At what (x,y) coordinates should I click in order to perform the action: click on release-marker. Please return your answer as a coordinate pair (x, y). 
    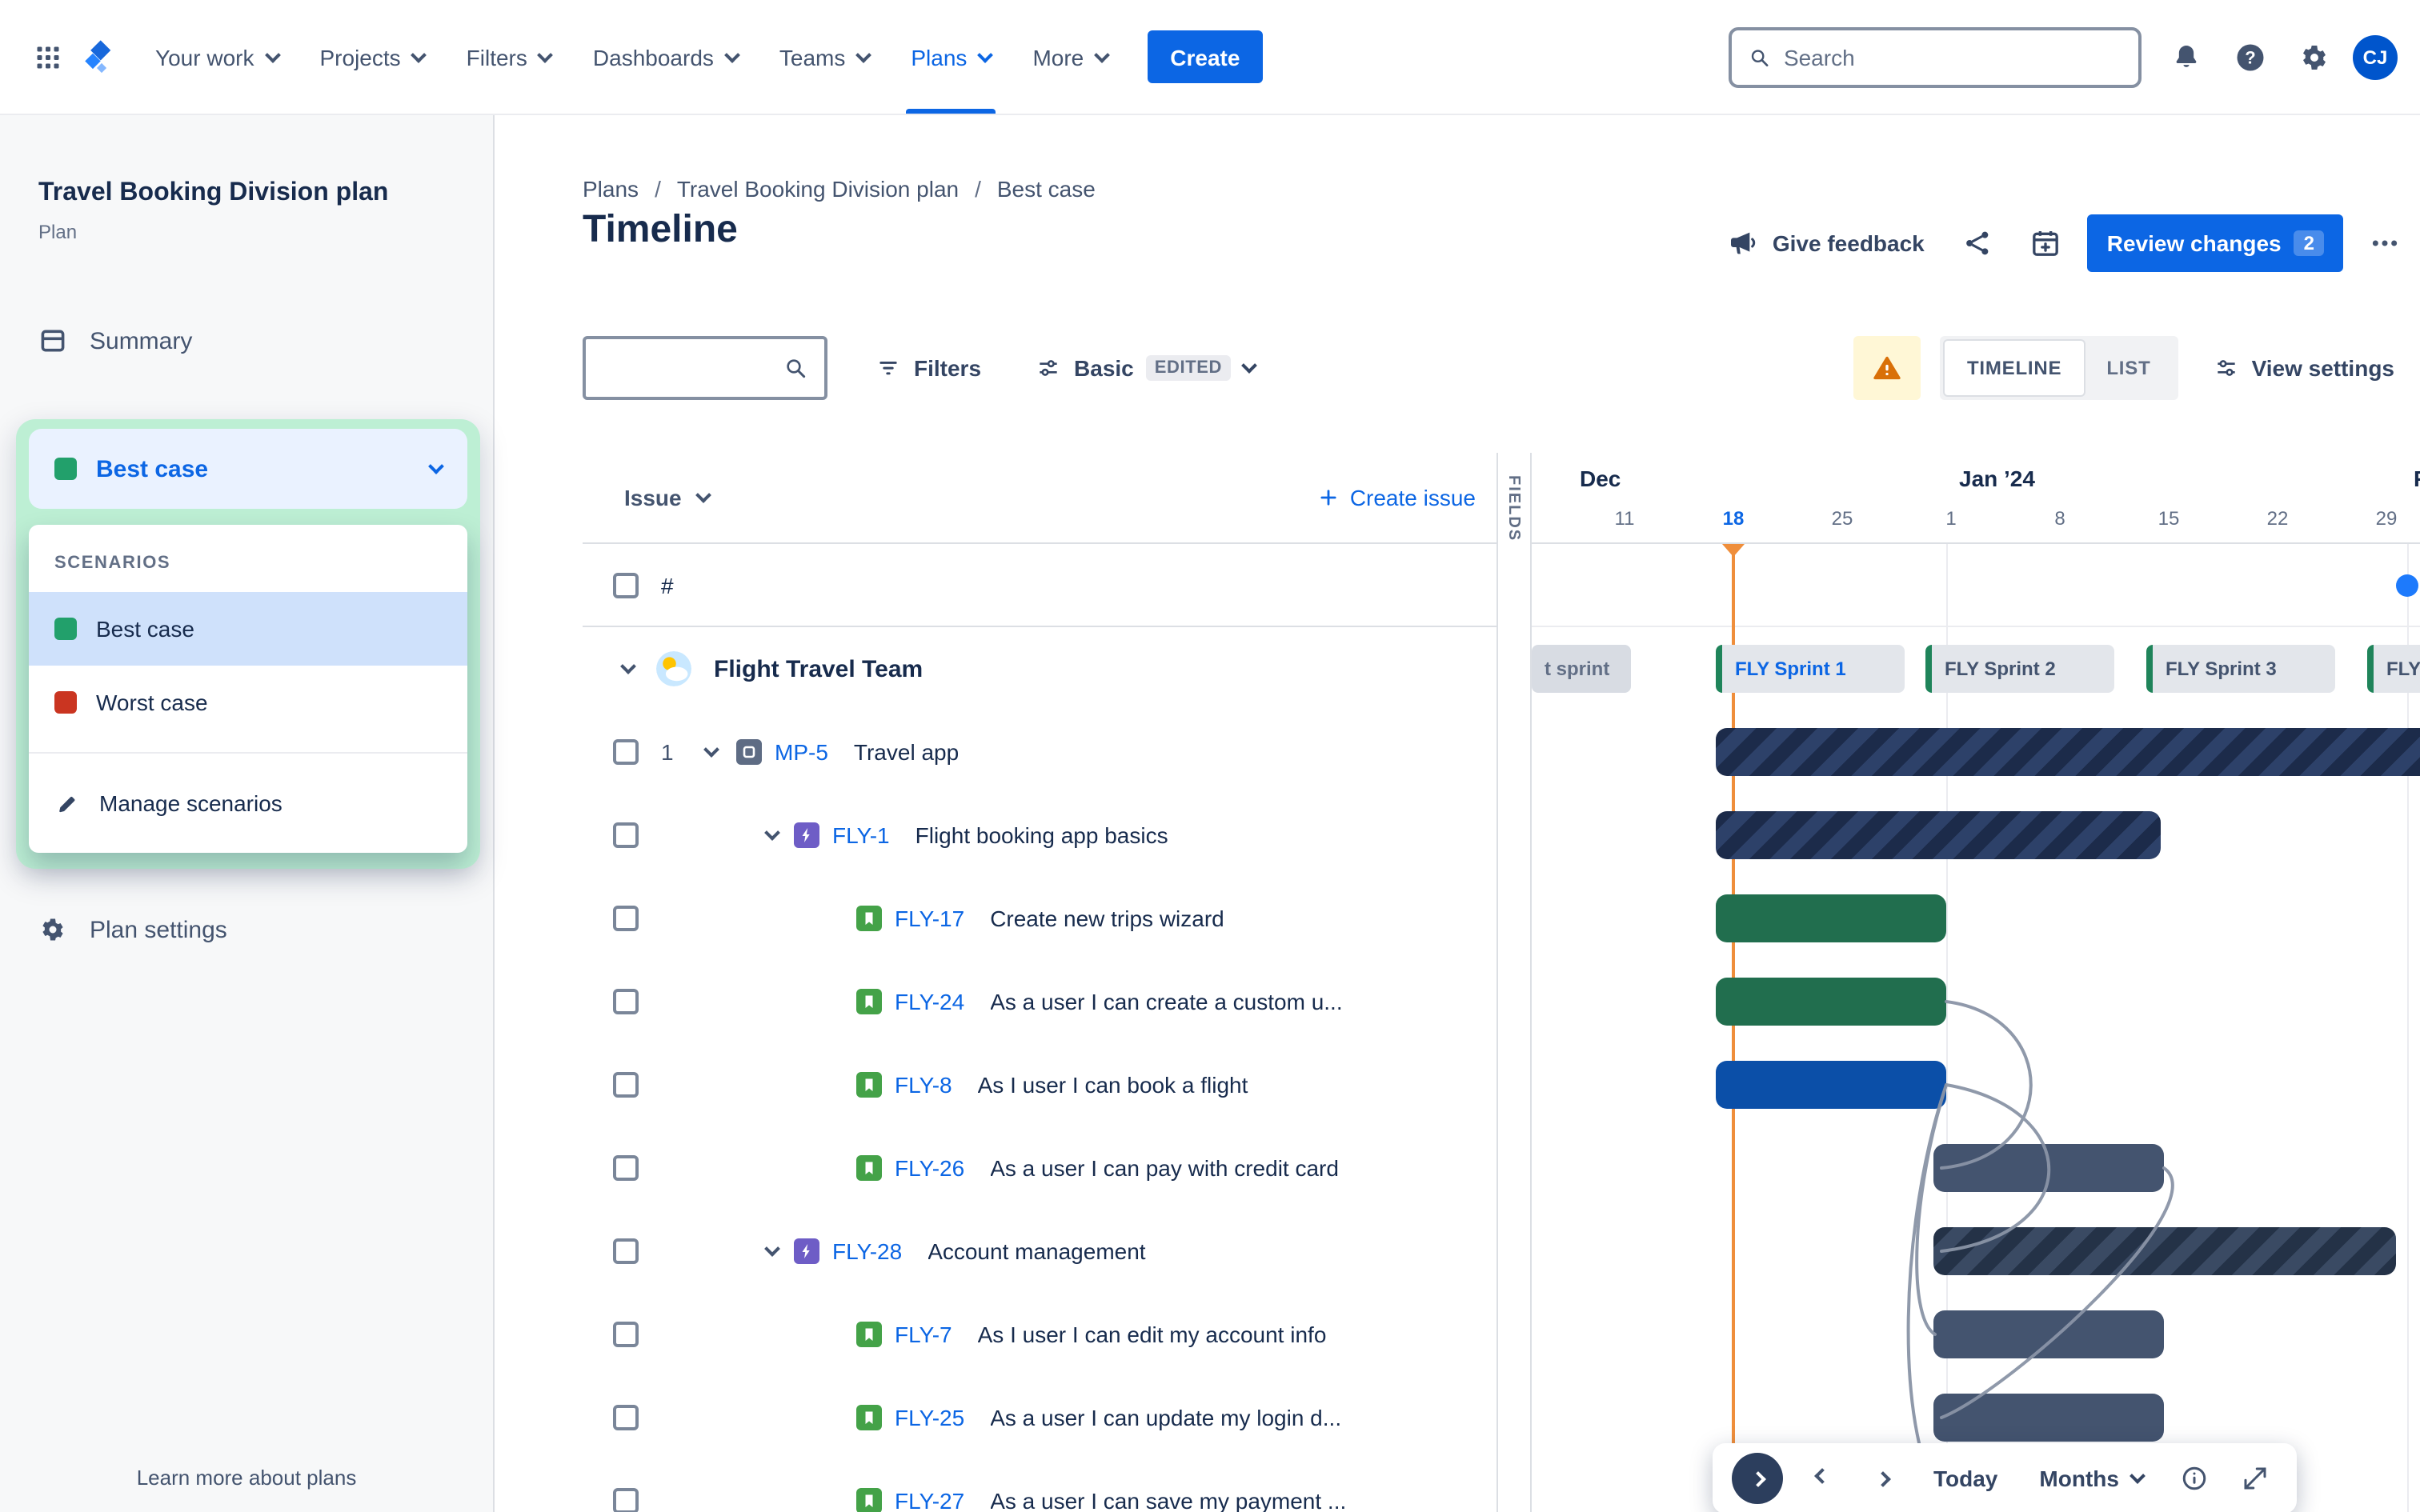
    Looking at the image, I should click on (2407, 585).